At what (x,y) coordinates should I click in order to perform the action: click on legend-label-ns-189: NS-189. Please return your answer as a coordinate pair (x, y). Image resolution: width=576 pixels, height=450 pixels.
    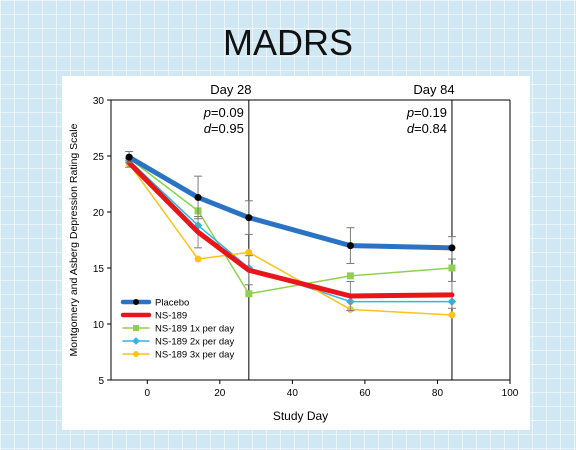
    Looking at the image, I should click on (171, 316).